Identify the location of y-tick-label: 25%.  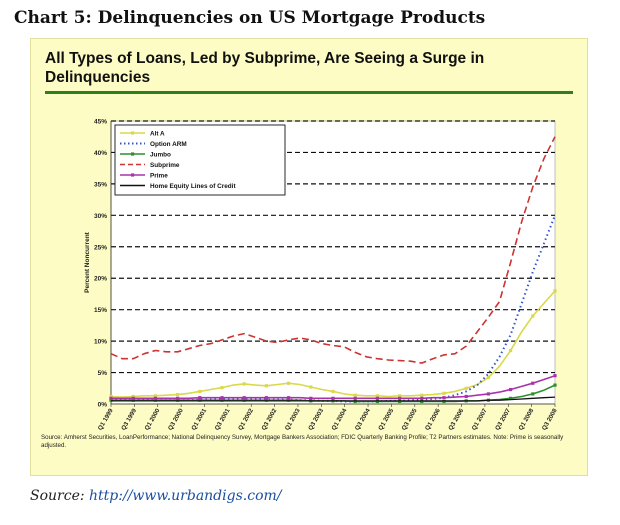
(100, 247).